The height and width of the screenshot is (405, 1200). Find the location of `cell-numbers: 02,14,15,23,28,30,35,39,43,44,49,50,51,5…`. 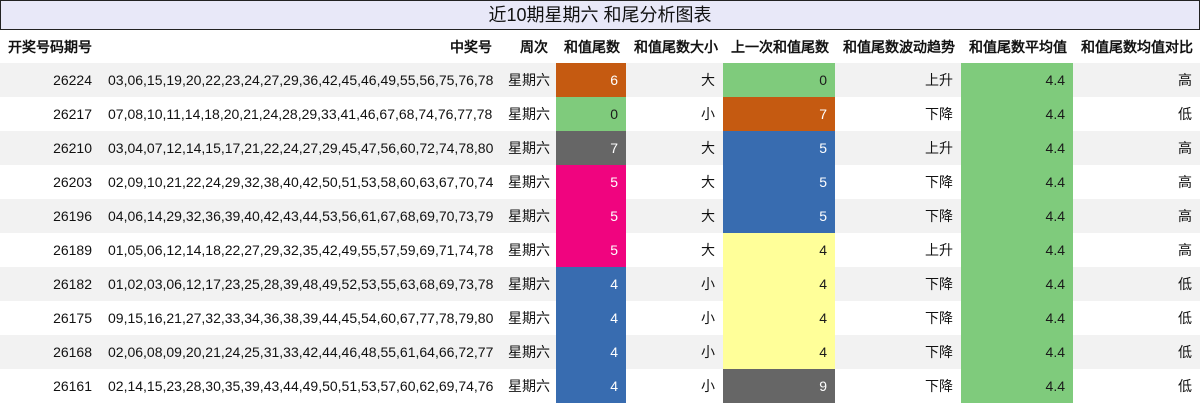

cell-numbers: 02,14,15,23,28,30,35,39,43,44,49,50,51,5… is located at coordinates (300, 386).